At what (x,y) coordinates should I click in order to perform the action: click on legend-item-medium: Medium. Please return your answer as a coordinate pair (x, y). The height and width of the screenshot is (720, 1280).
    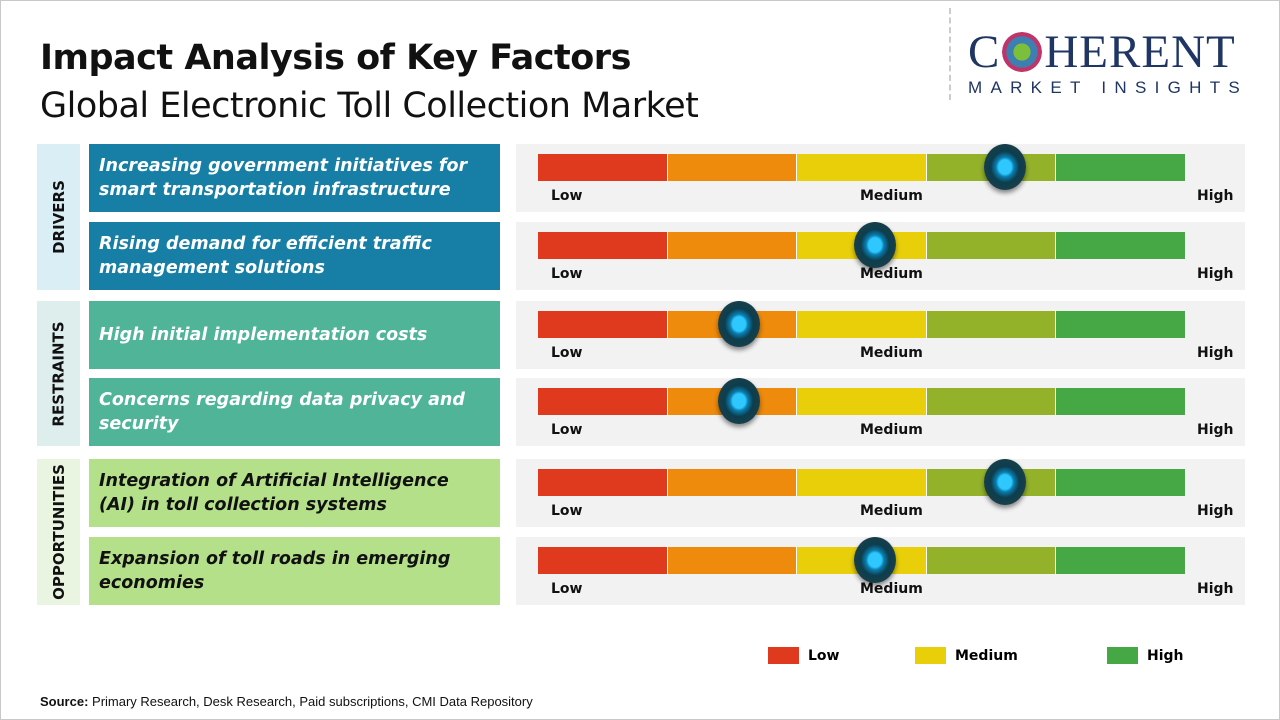
    Looking at the image, I should click on (966, 655).